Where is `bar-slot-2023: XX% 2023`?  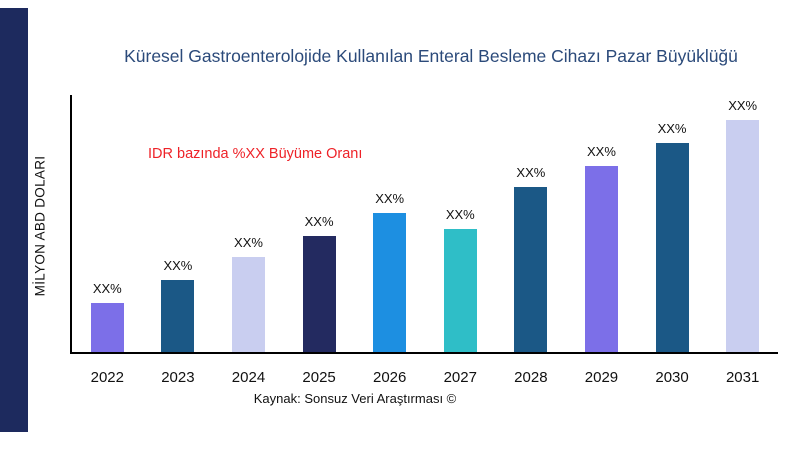
bar-slot-2023: XX% 2023 is located at coordinates (178, 240).